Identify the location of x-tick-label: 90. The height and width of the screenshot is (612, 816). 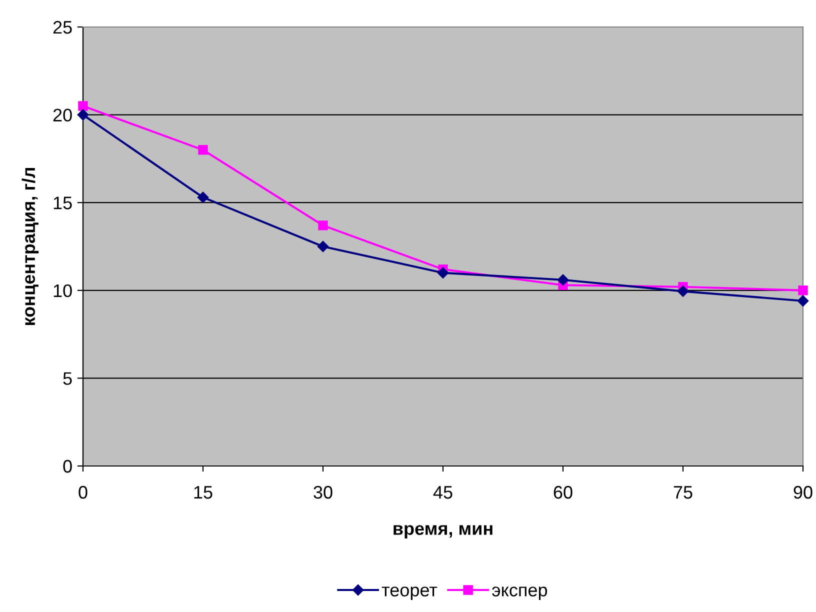
(803, 492).